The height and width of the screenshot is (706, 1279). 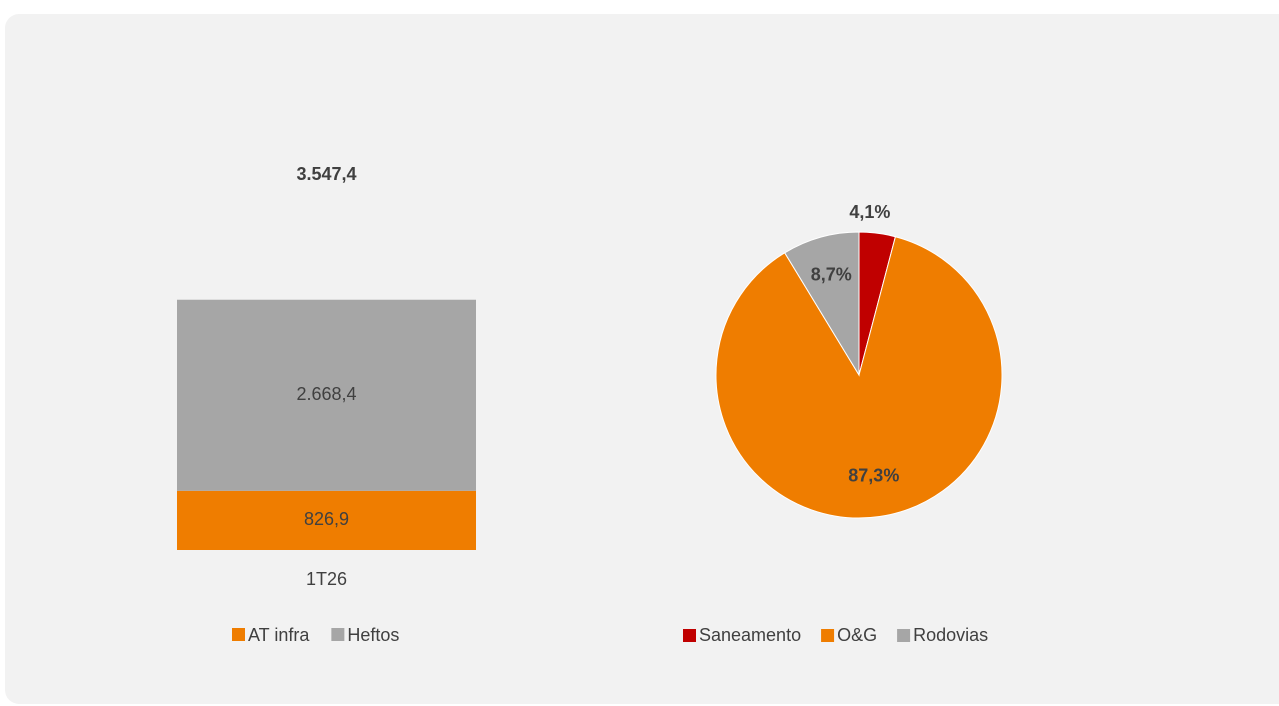 What do you see at coordinates (750, 635) in the screenshot?
I see `legend-label: Saneamento` at bounding box center [750, 635].